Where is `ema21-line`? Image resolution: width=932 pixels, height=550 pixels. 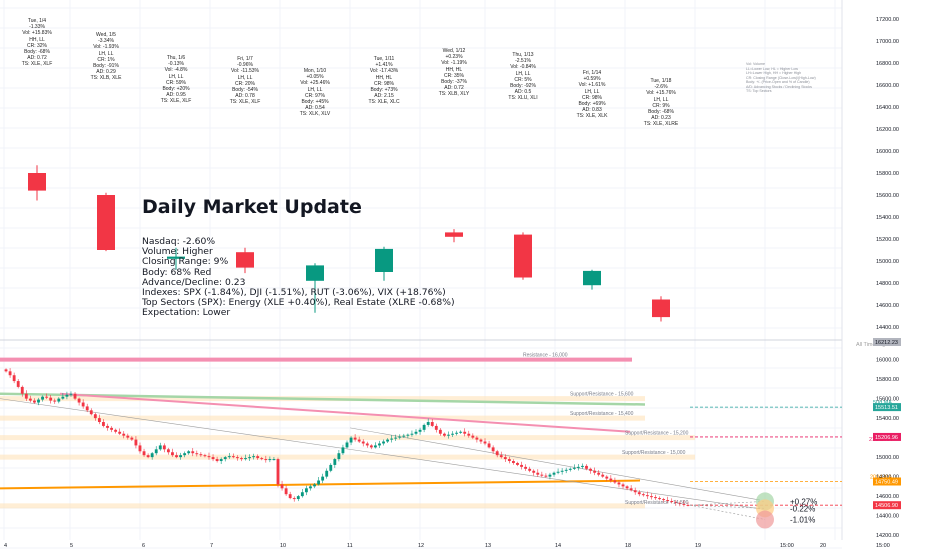
ema21-line is located at coordinates (345, 412).